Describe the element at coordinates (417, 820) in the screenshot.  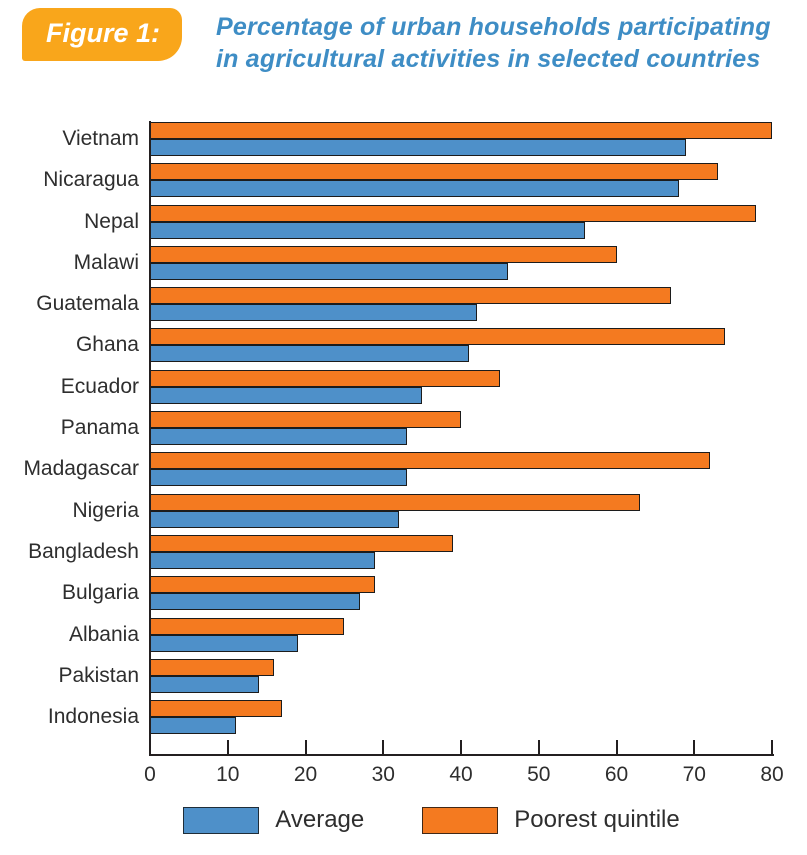
I see `chart-legend: Average Poorest quintile` at that location.